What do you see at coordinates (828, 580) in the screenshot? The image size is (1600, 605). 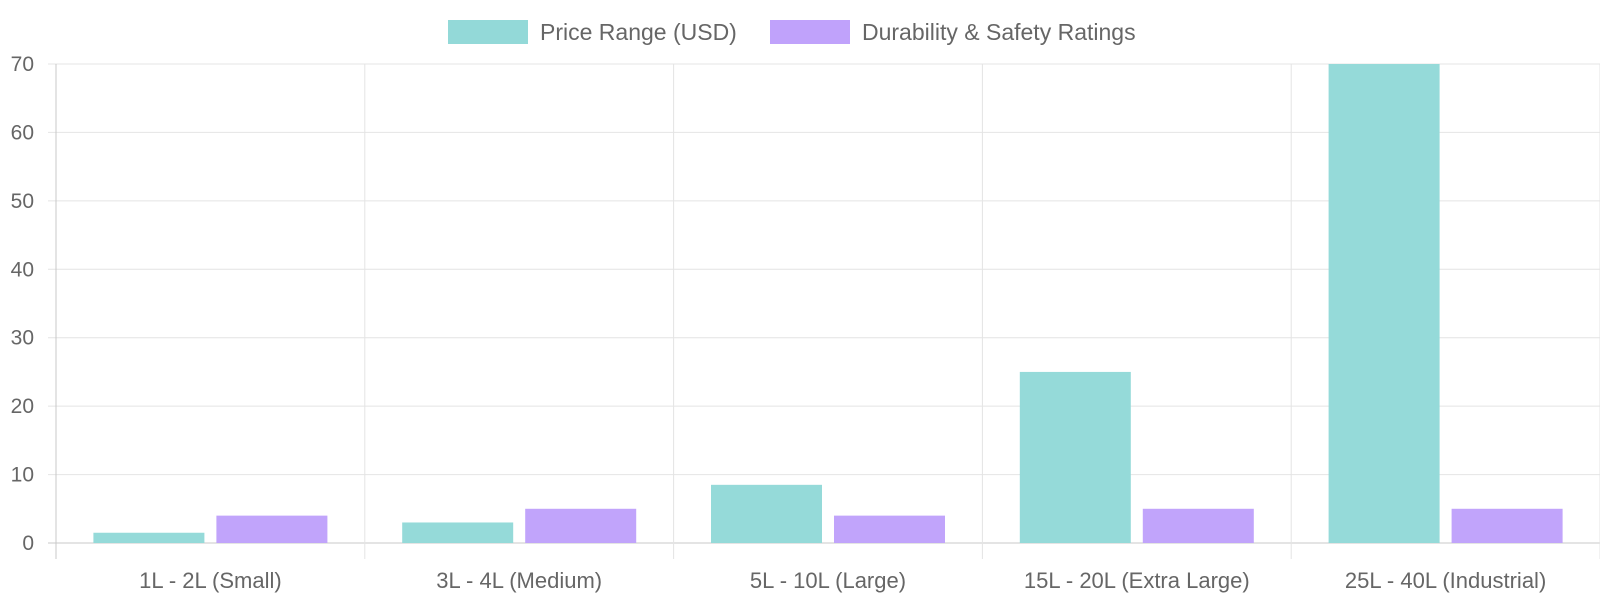 I see `x-tick-label: 5L - 10L (Large)` at bounding box center [828, 580].